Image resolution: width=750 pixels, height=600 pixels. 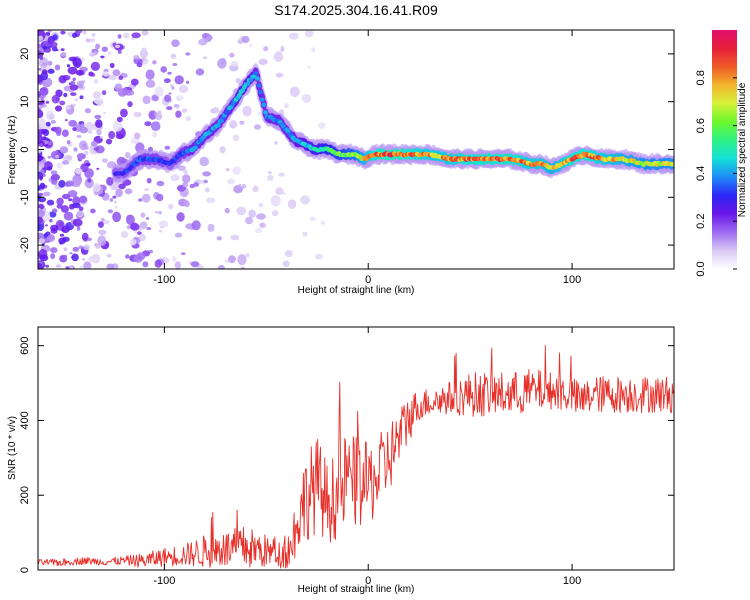 I want to click on spectrogram-y-tick-label: 20, so click(x=25, y=54).